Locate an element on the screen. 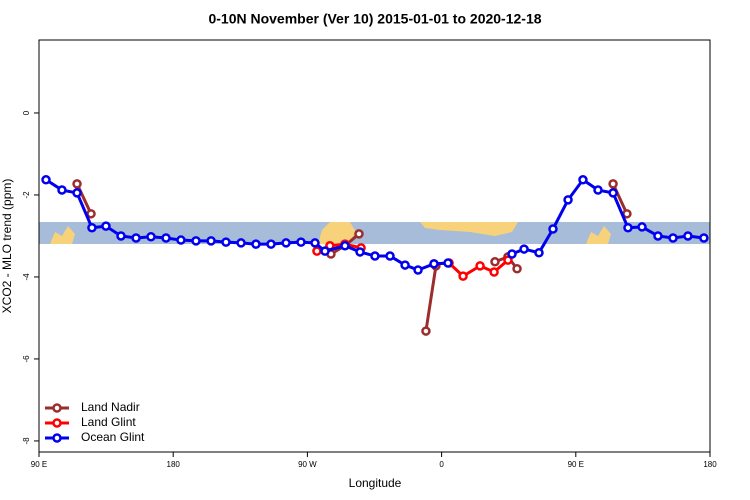 Image resolution: width=750 pixels, height=500 pixels. x-tick-label: 90 W is located at coordinates (307, 464).